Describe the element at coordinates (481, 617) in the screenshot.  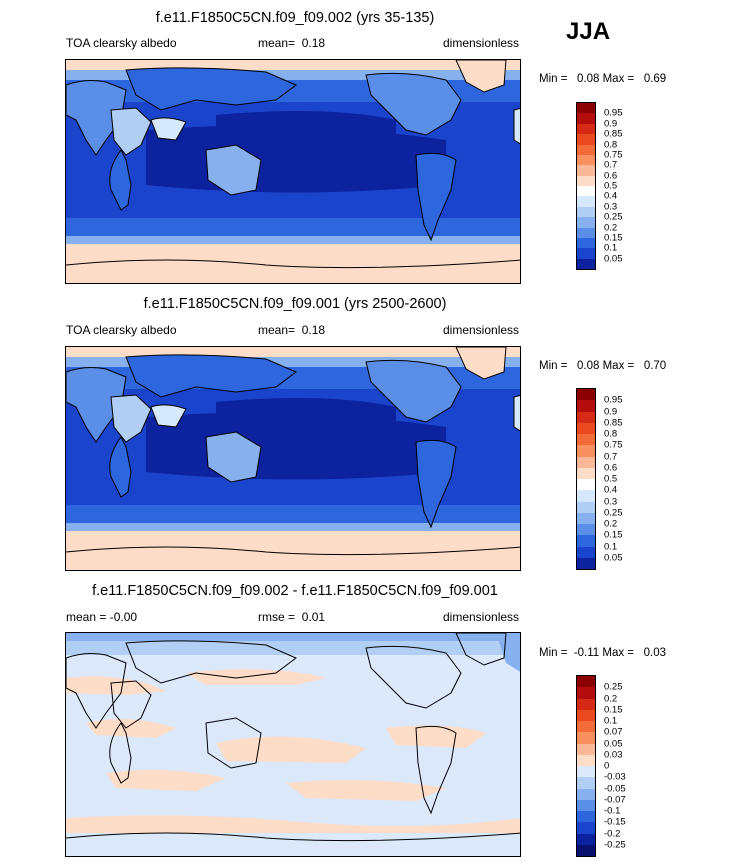
I see `panel-3-units: dimensionless` at that location.